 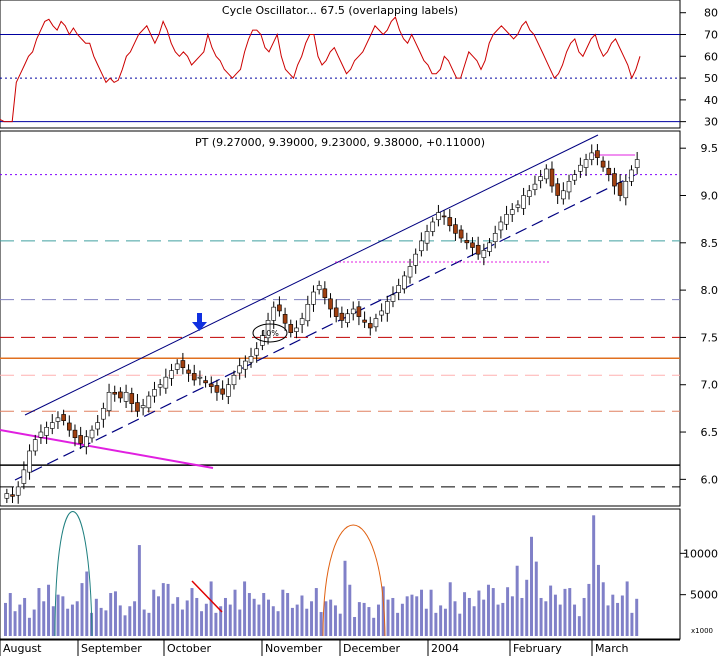 I want to click on month-label: October, so click(x=189, y=648).